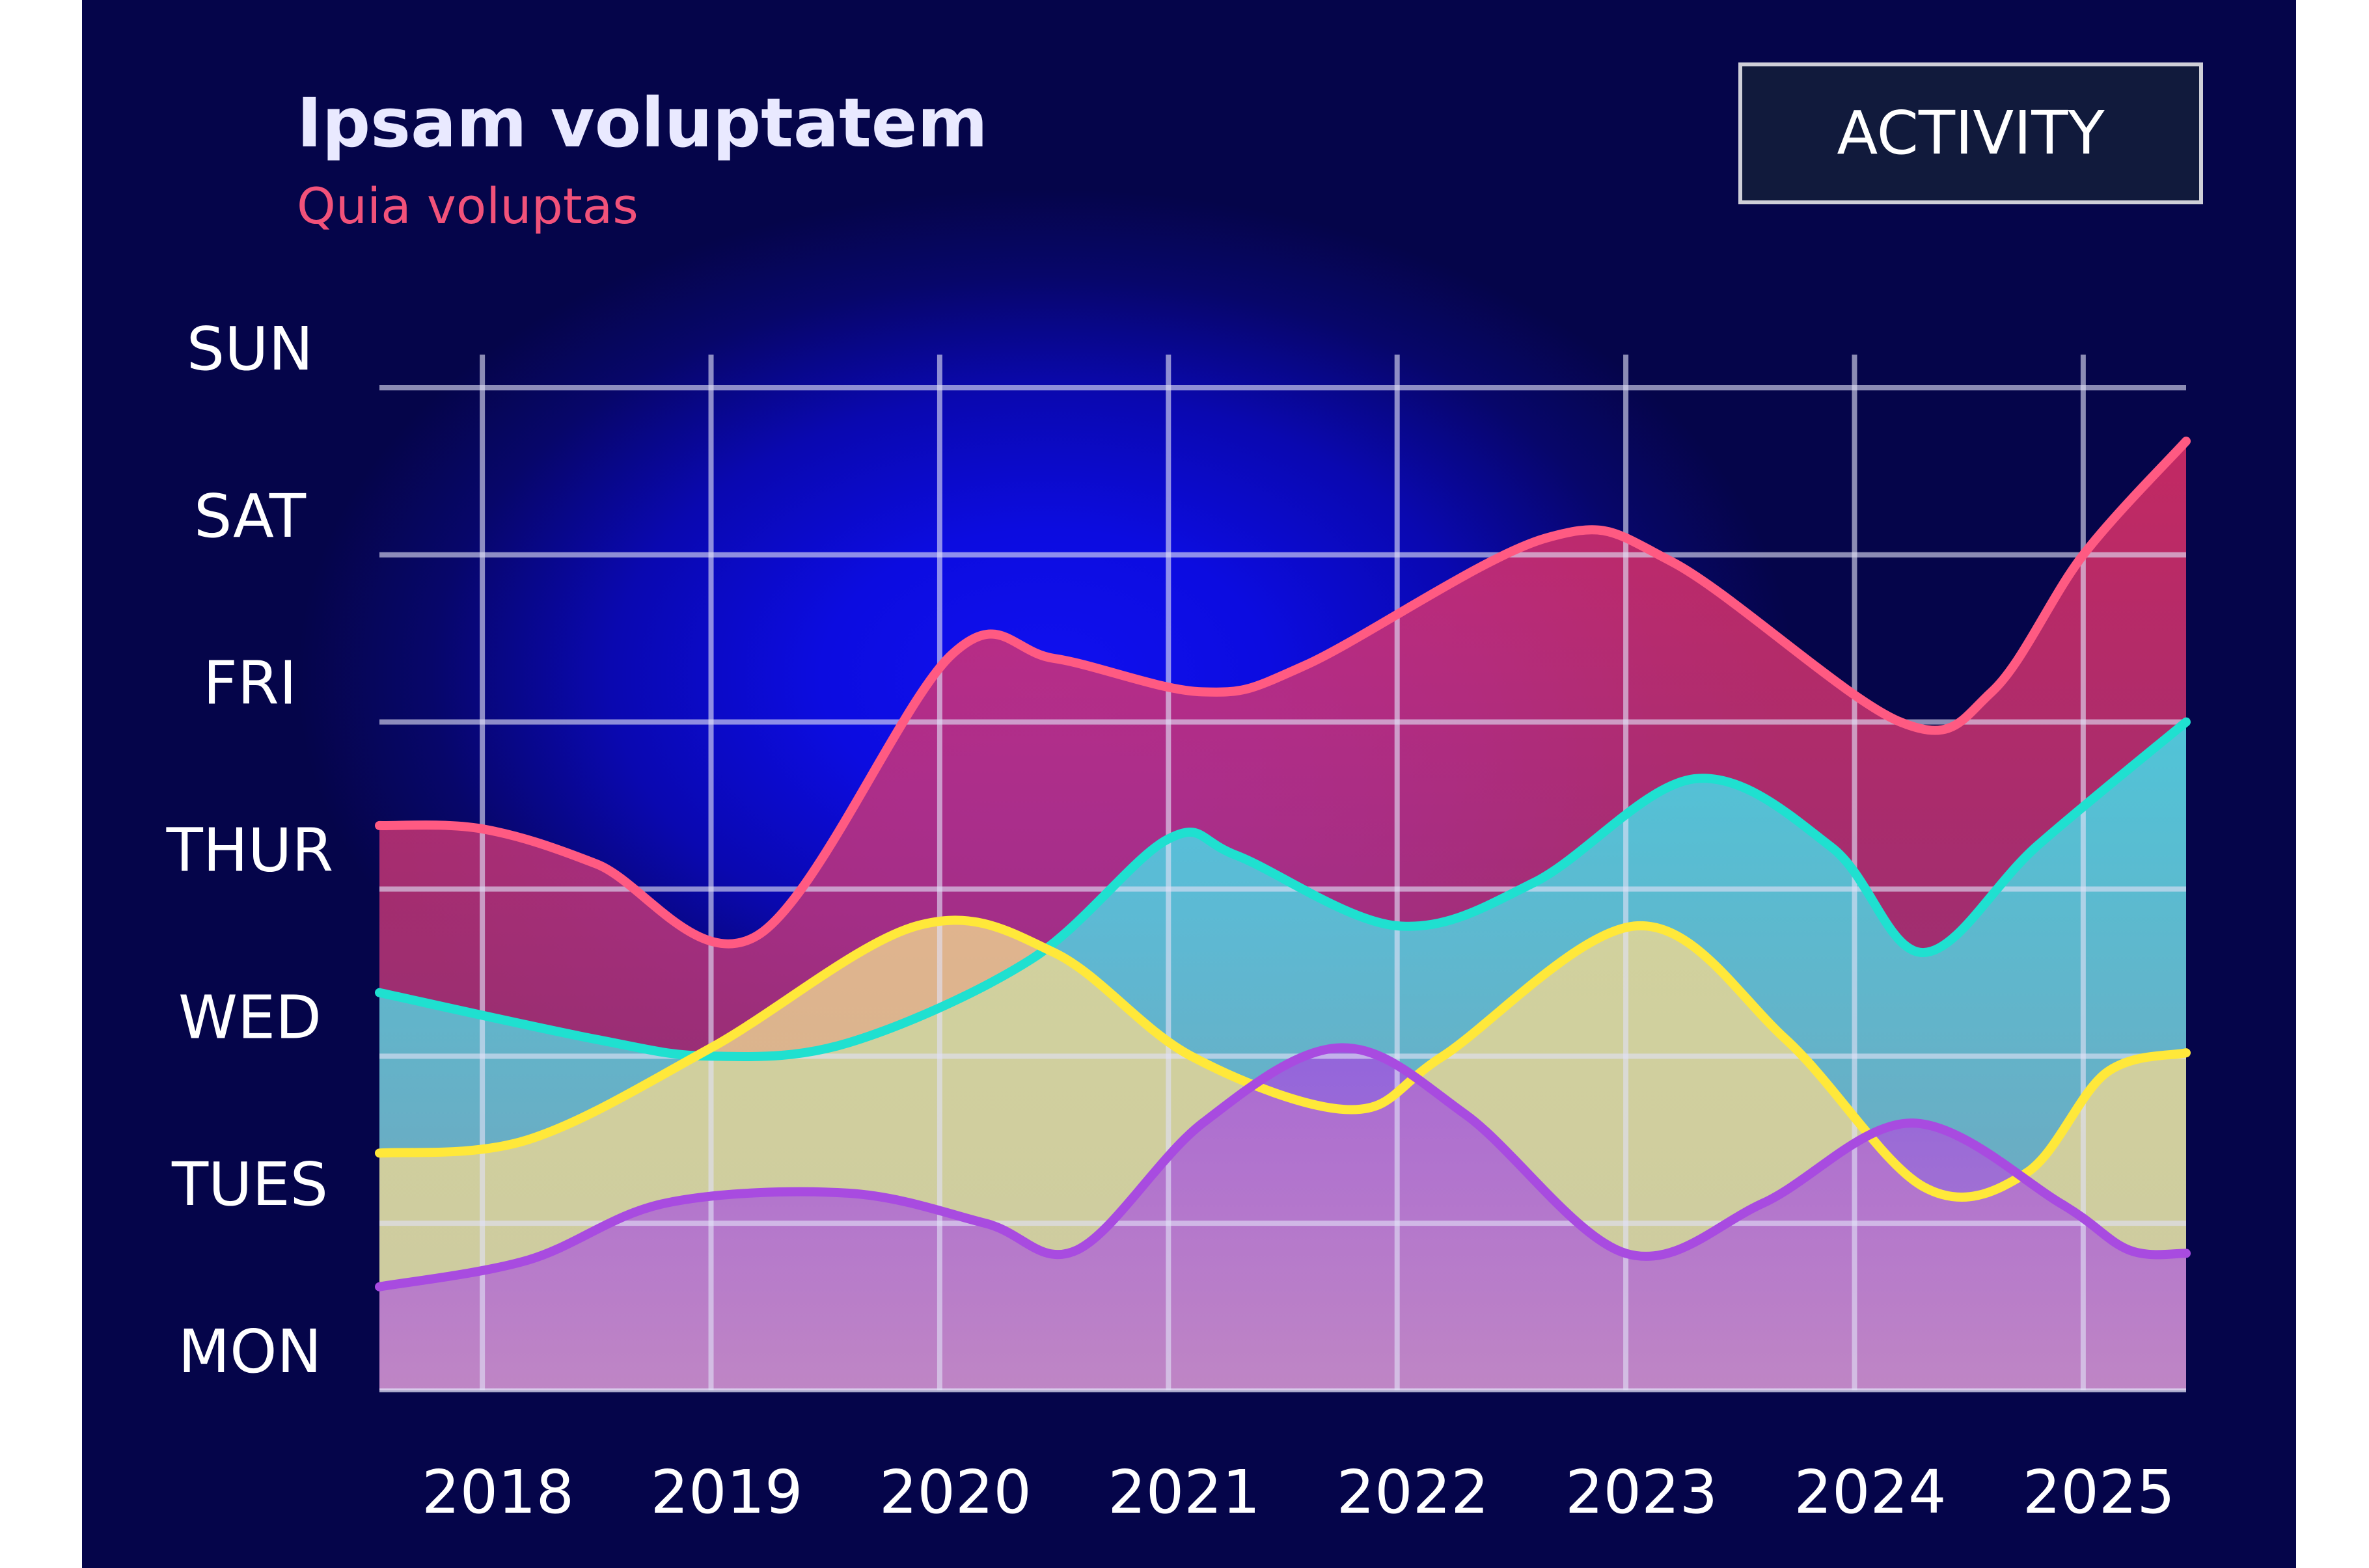 This screenshot has width=2369, height=1568. What do you see at coordinates (956, 1492) in the screenshot?
I see `x-tick-label-2020: 2020` at bounding box center [956, 1492].